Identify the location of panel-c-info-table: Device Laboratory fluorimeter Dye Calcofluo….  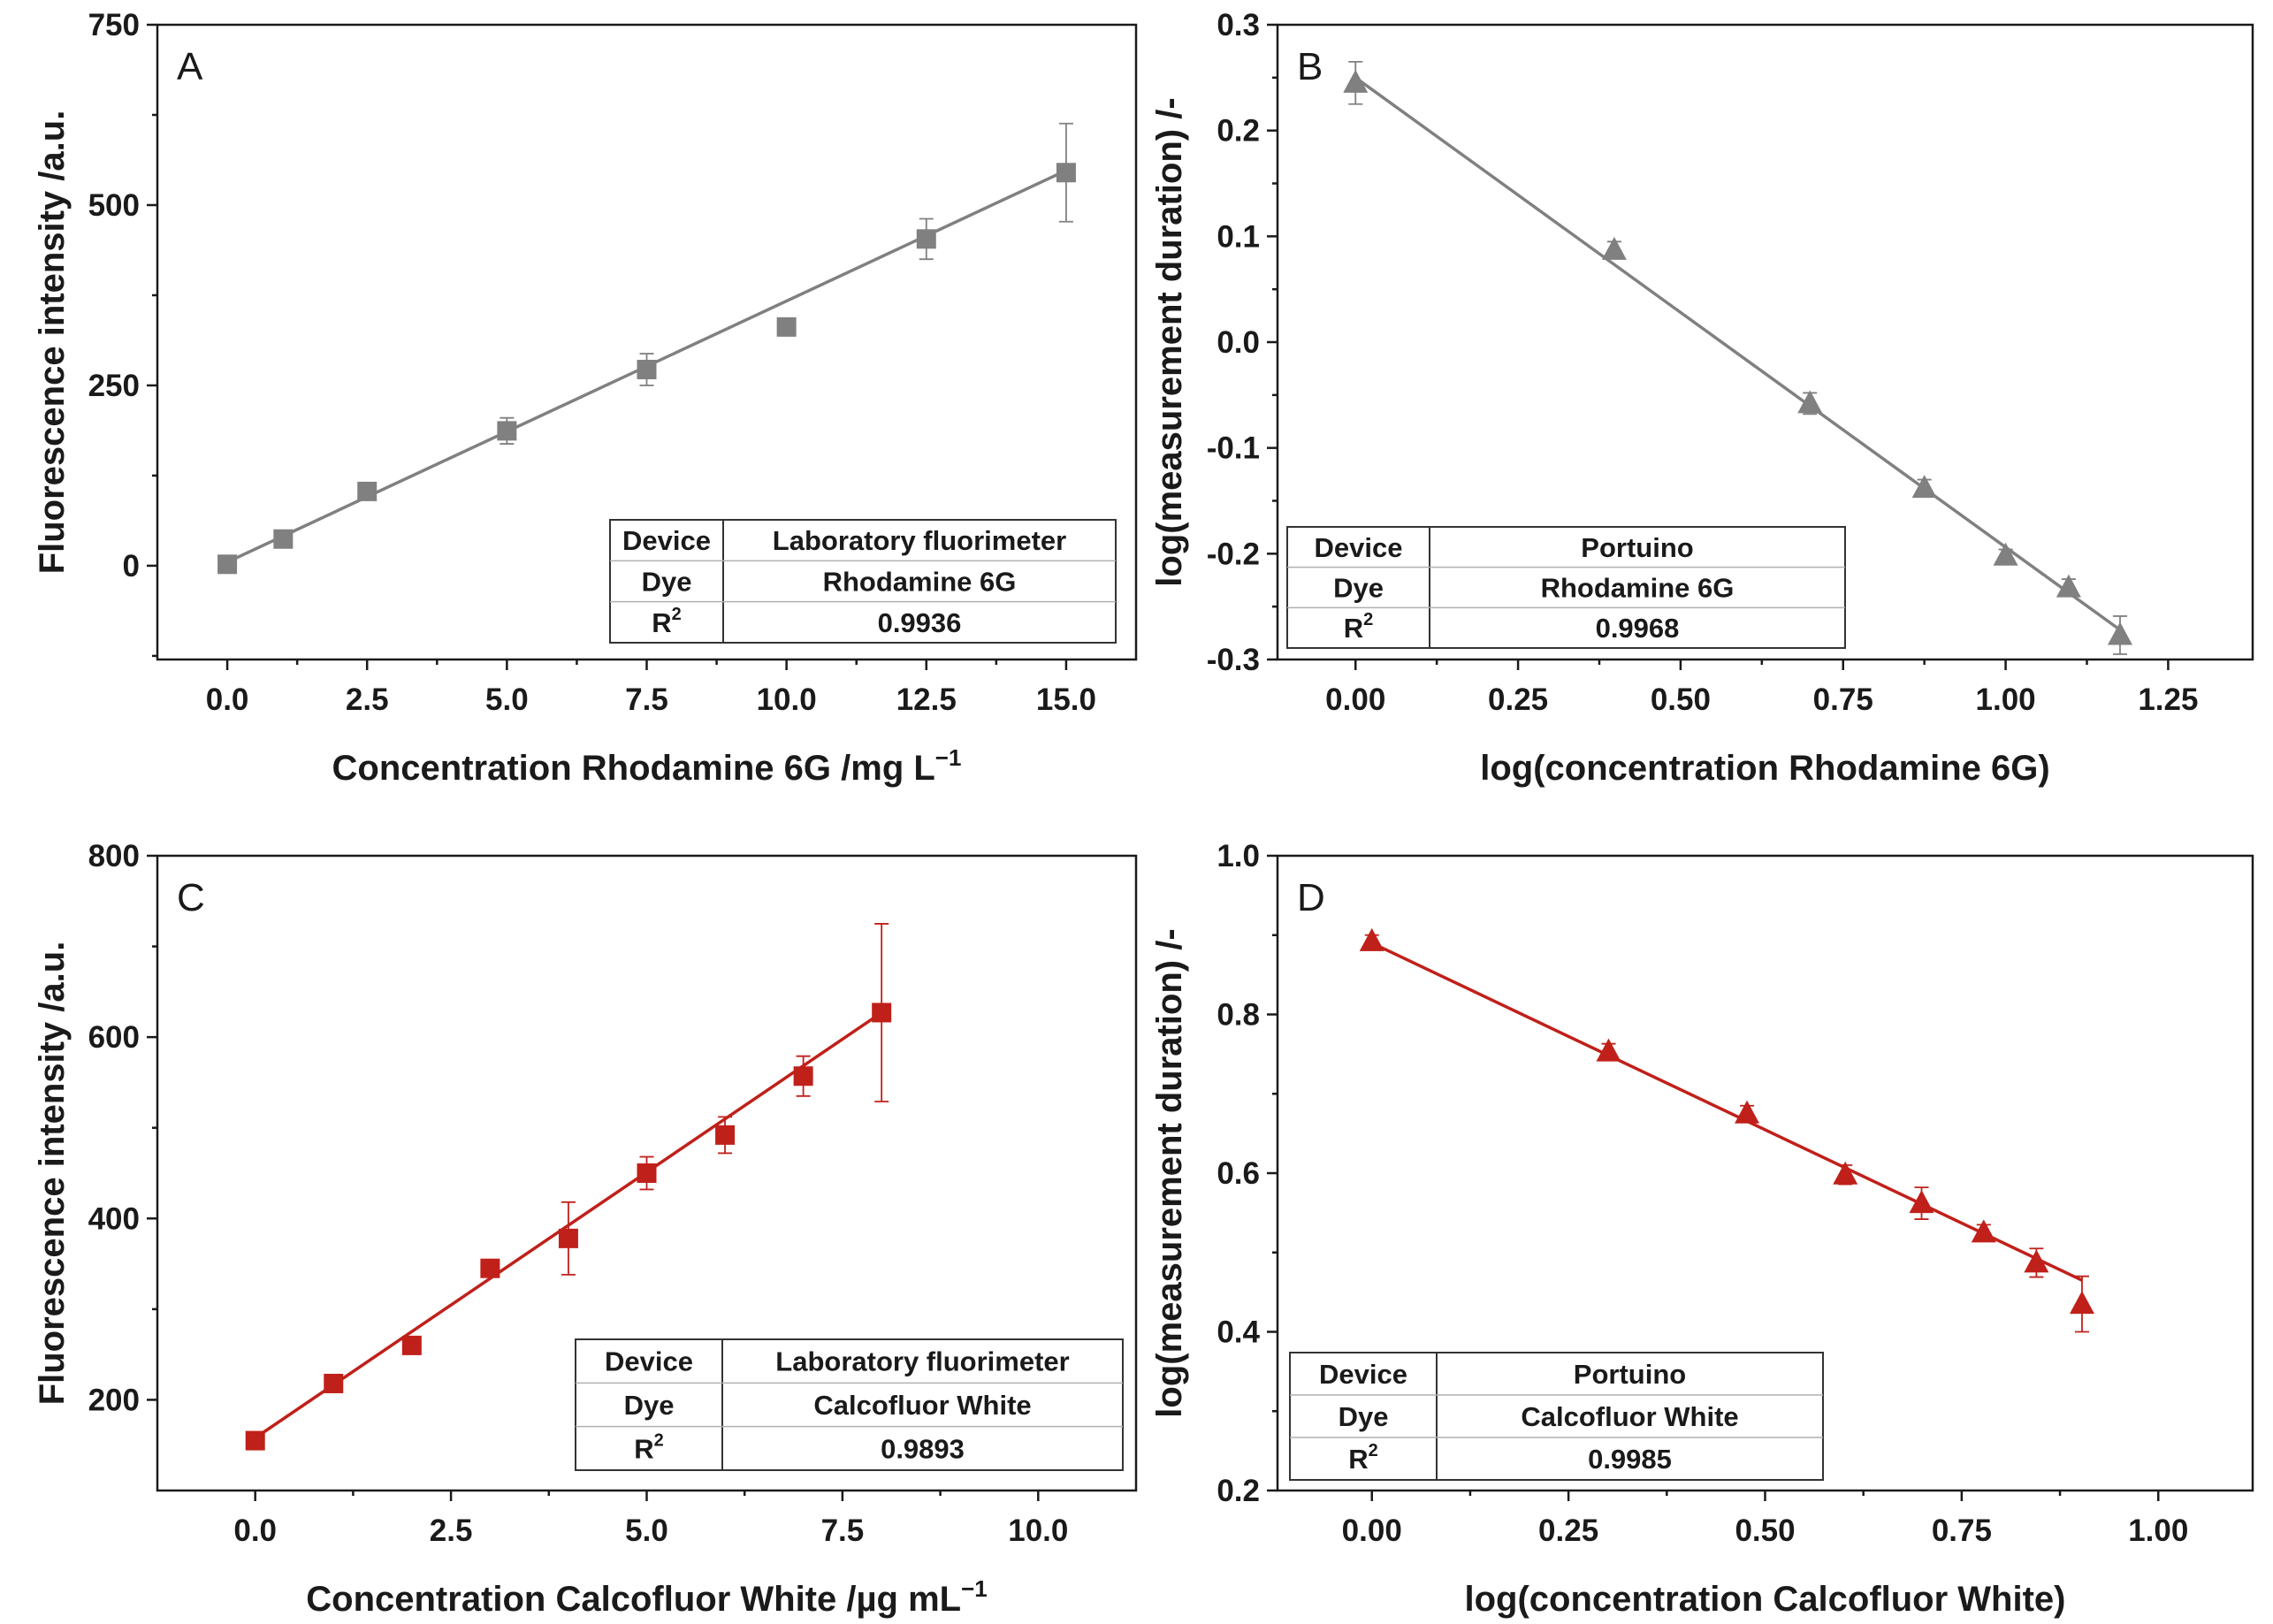
(849, 1404).